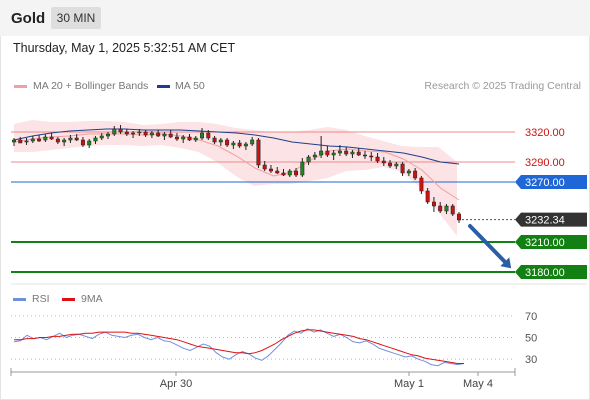 The image size is (590, 400). I want to click on timeframe-badge: 30 MIN, so click(76, 18).